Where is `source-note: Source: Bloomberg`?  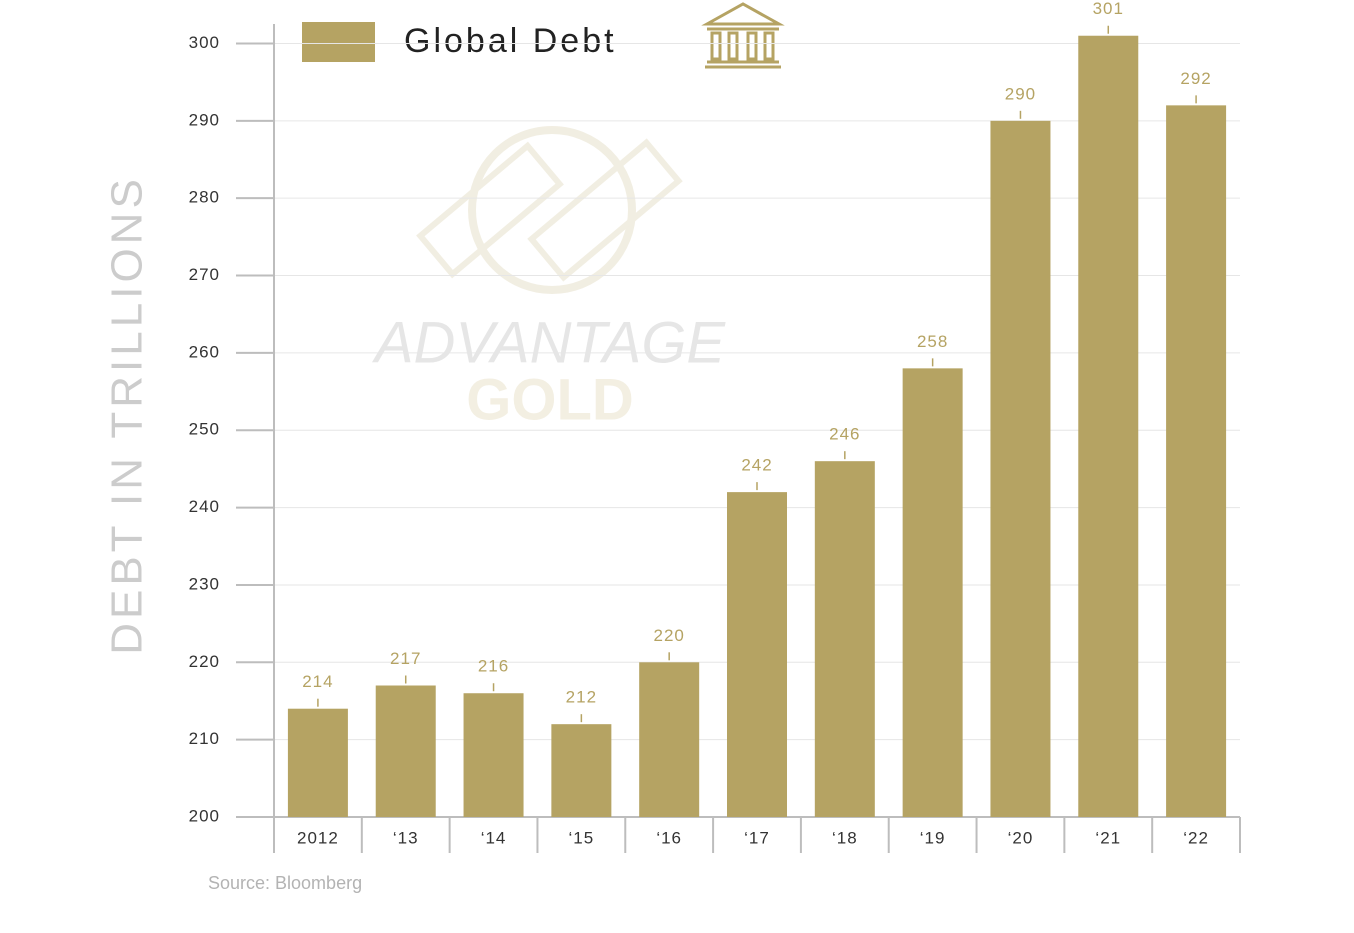
source-note: Source: Bloomberg is located at coordinates (285, 883).